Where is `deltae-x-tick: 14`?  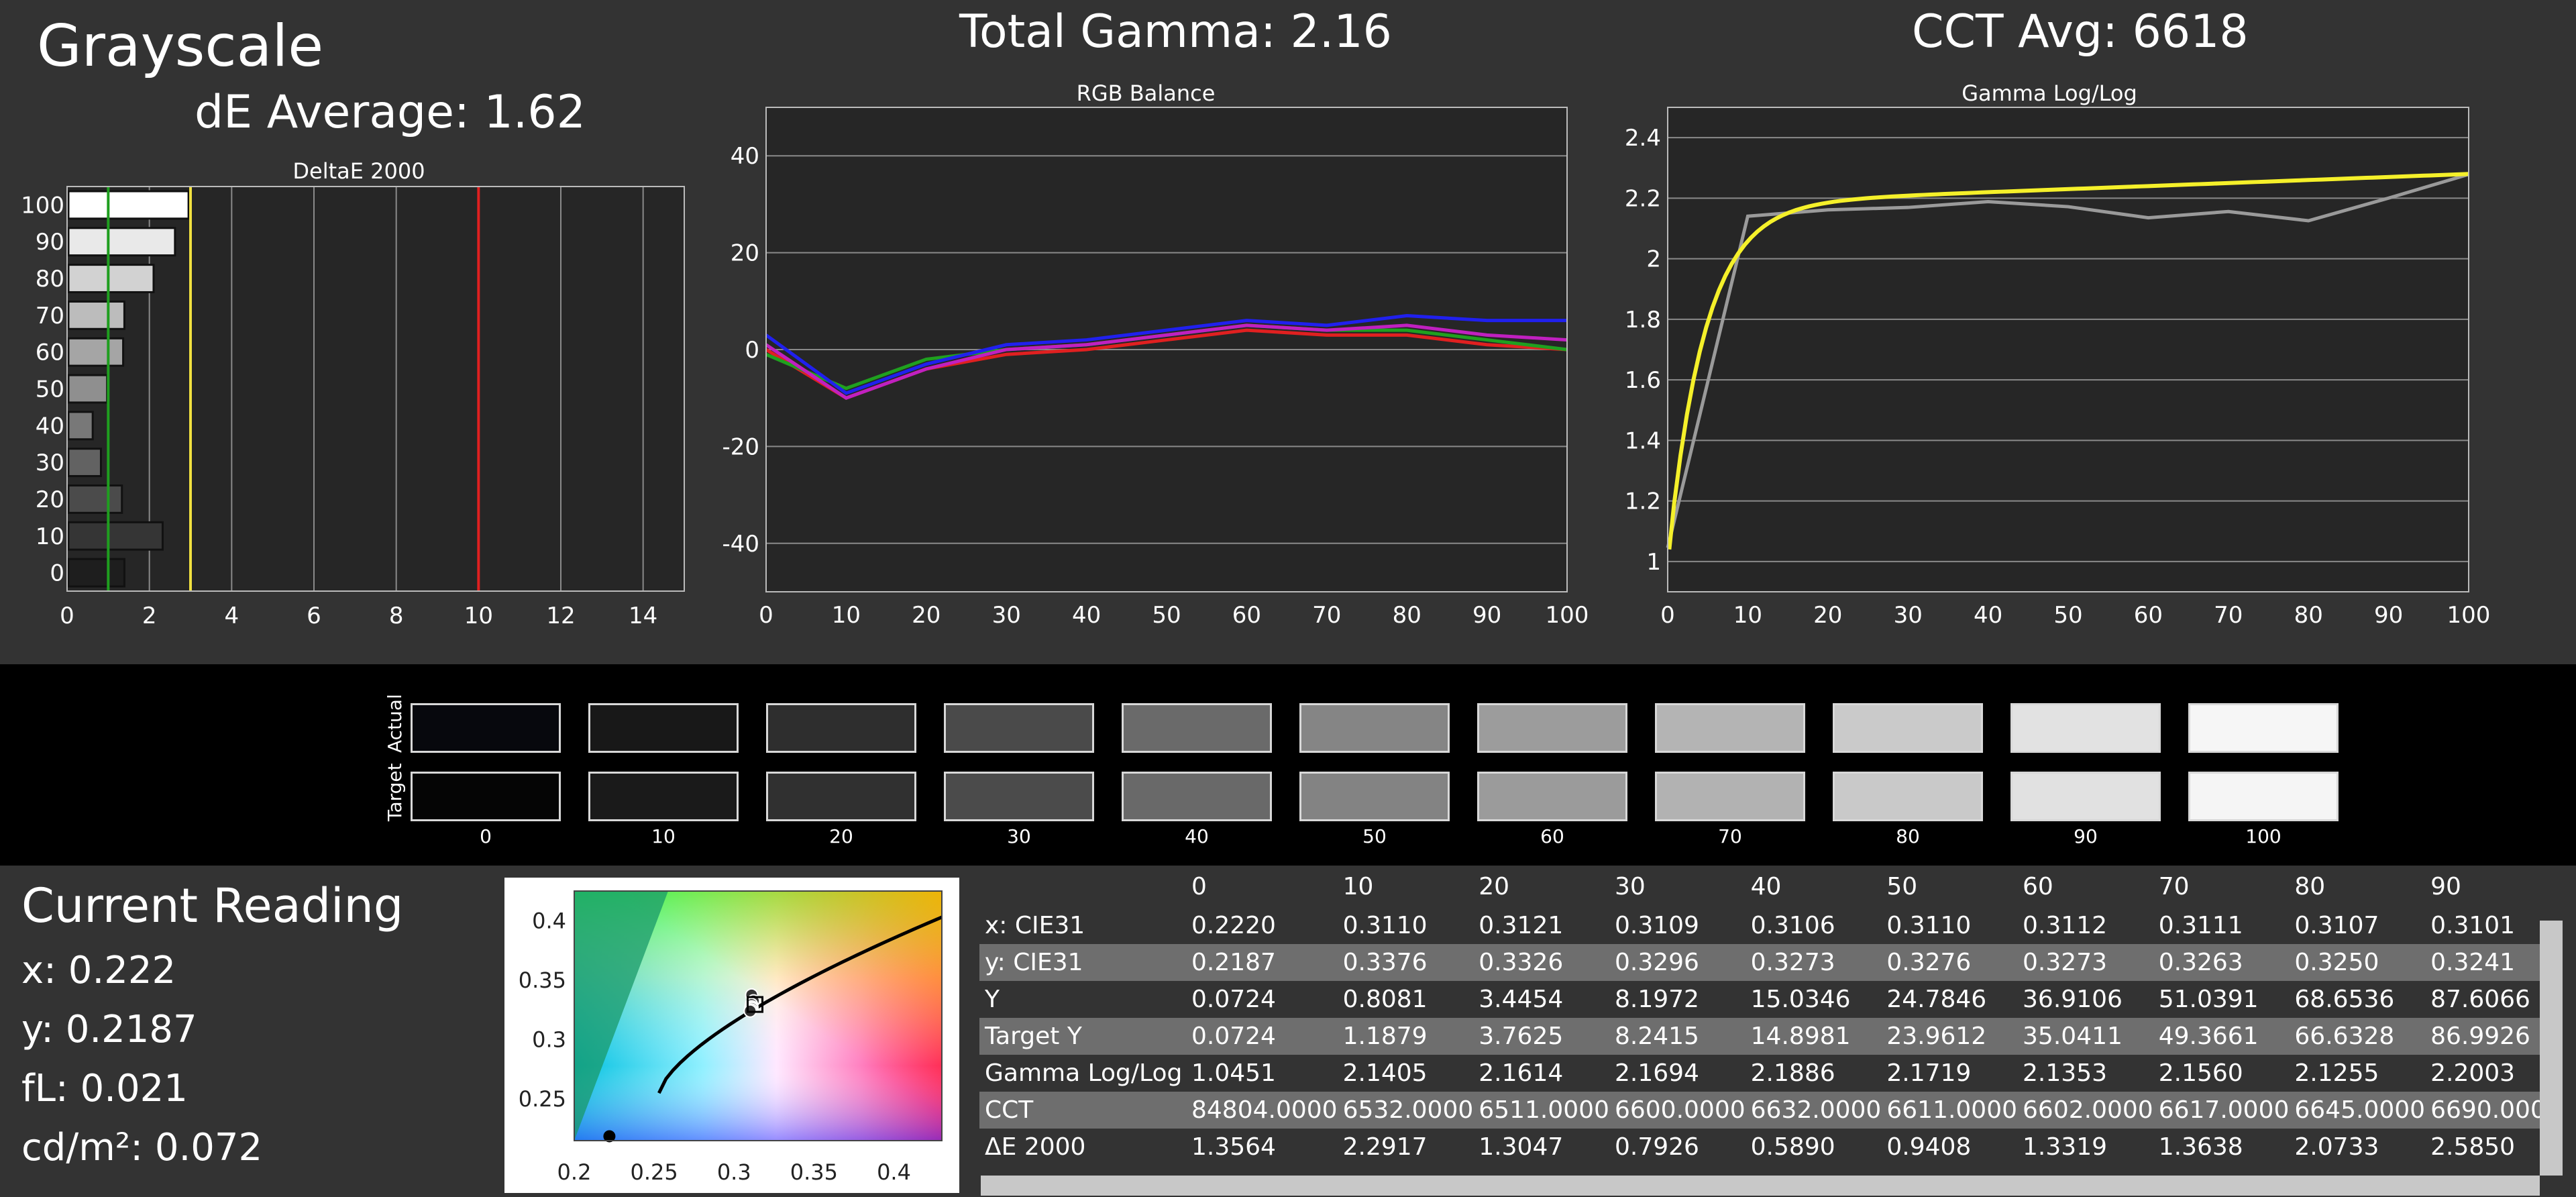 deltae-x-tick: 14 is located at coordinates (643, 616).